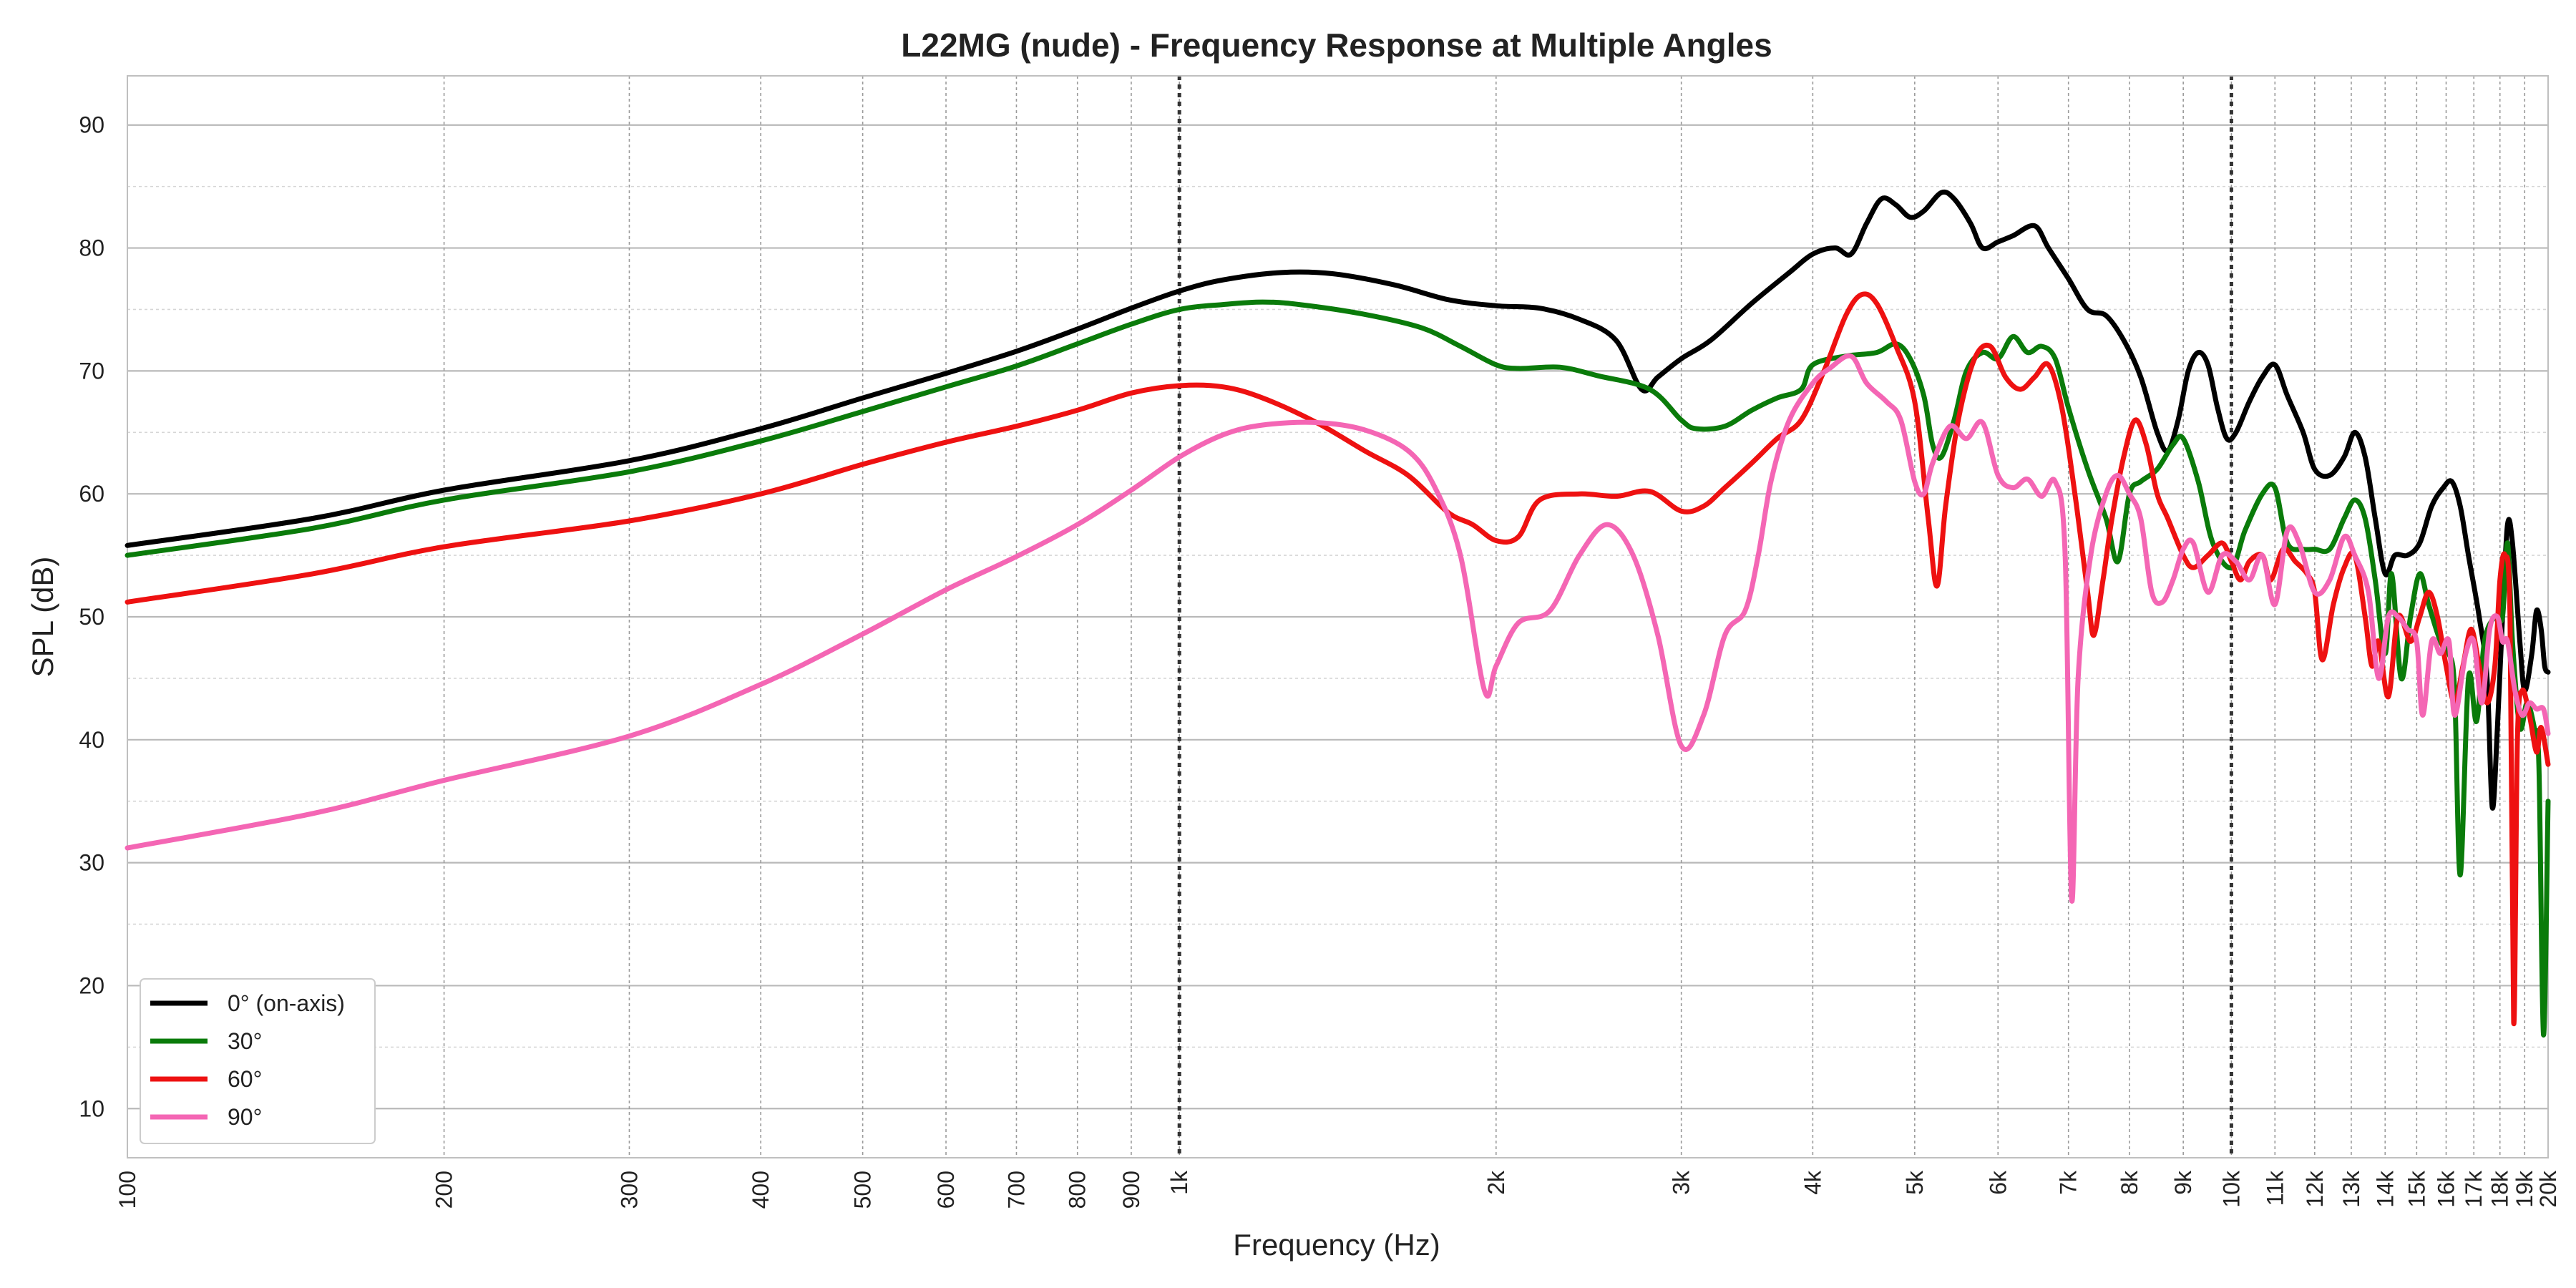 The image size is (2576, 1288). What do you see at coordinates (91, 985) in the screenshot?
I see `y-tick-label: 20` at bounding box center [91, 985].